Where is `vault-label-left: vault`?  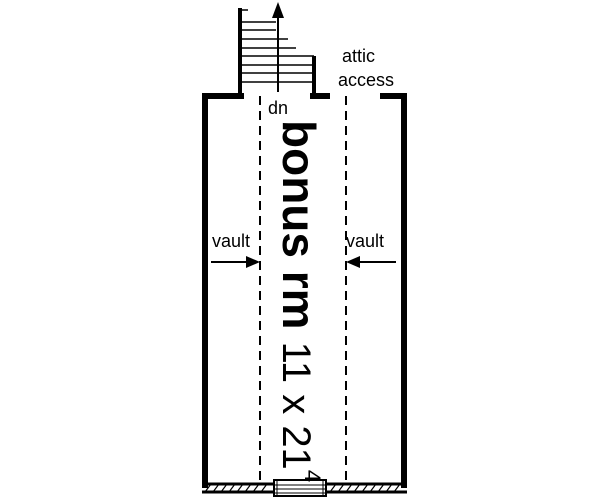
vault-label-left: vault is located at coordinates (231, 241).